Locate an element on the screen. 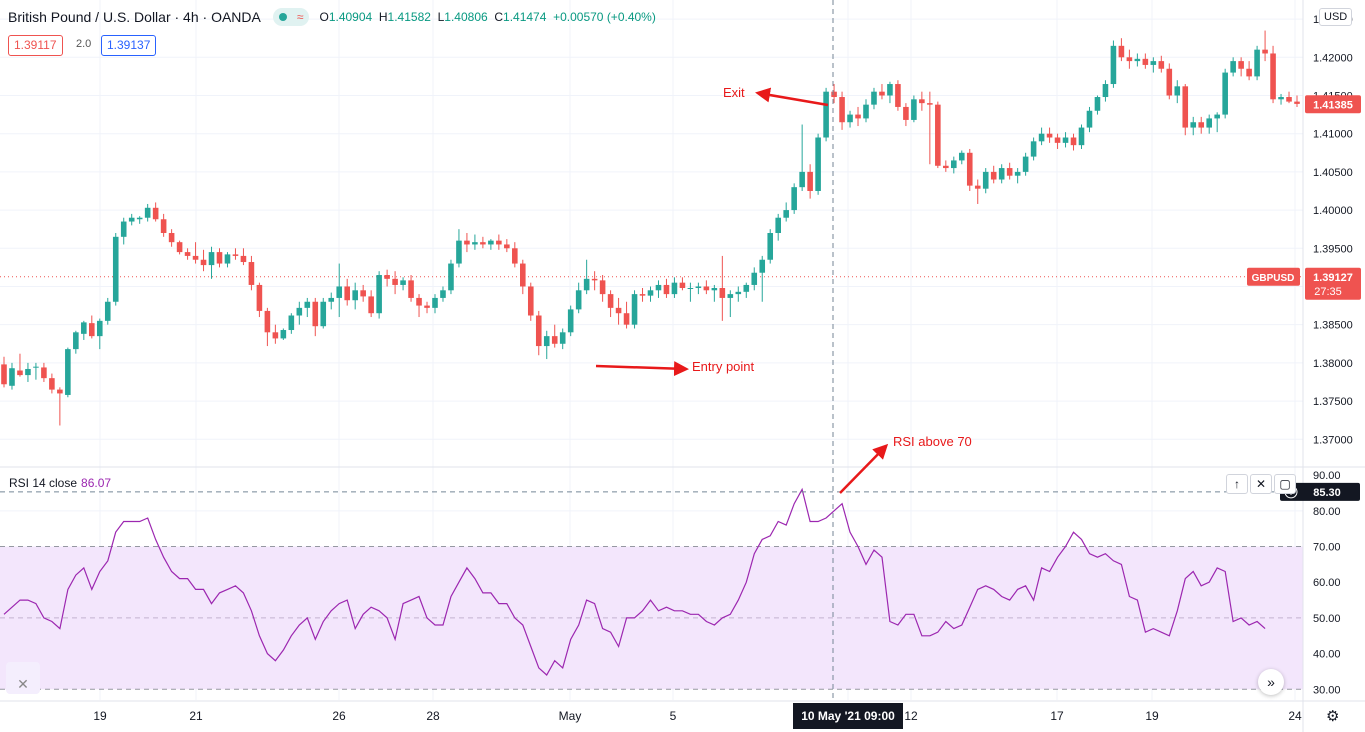  exit-arrow is located at coordinates (792, 97).